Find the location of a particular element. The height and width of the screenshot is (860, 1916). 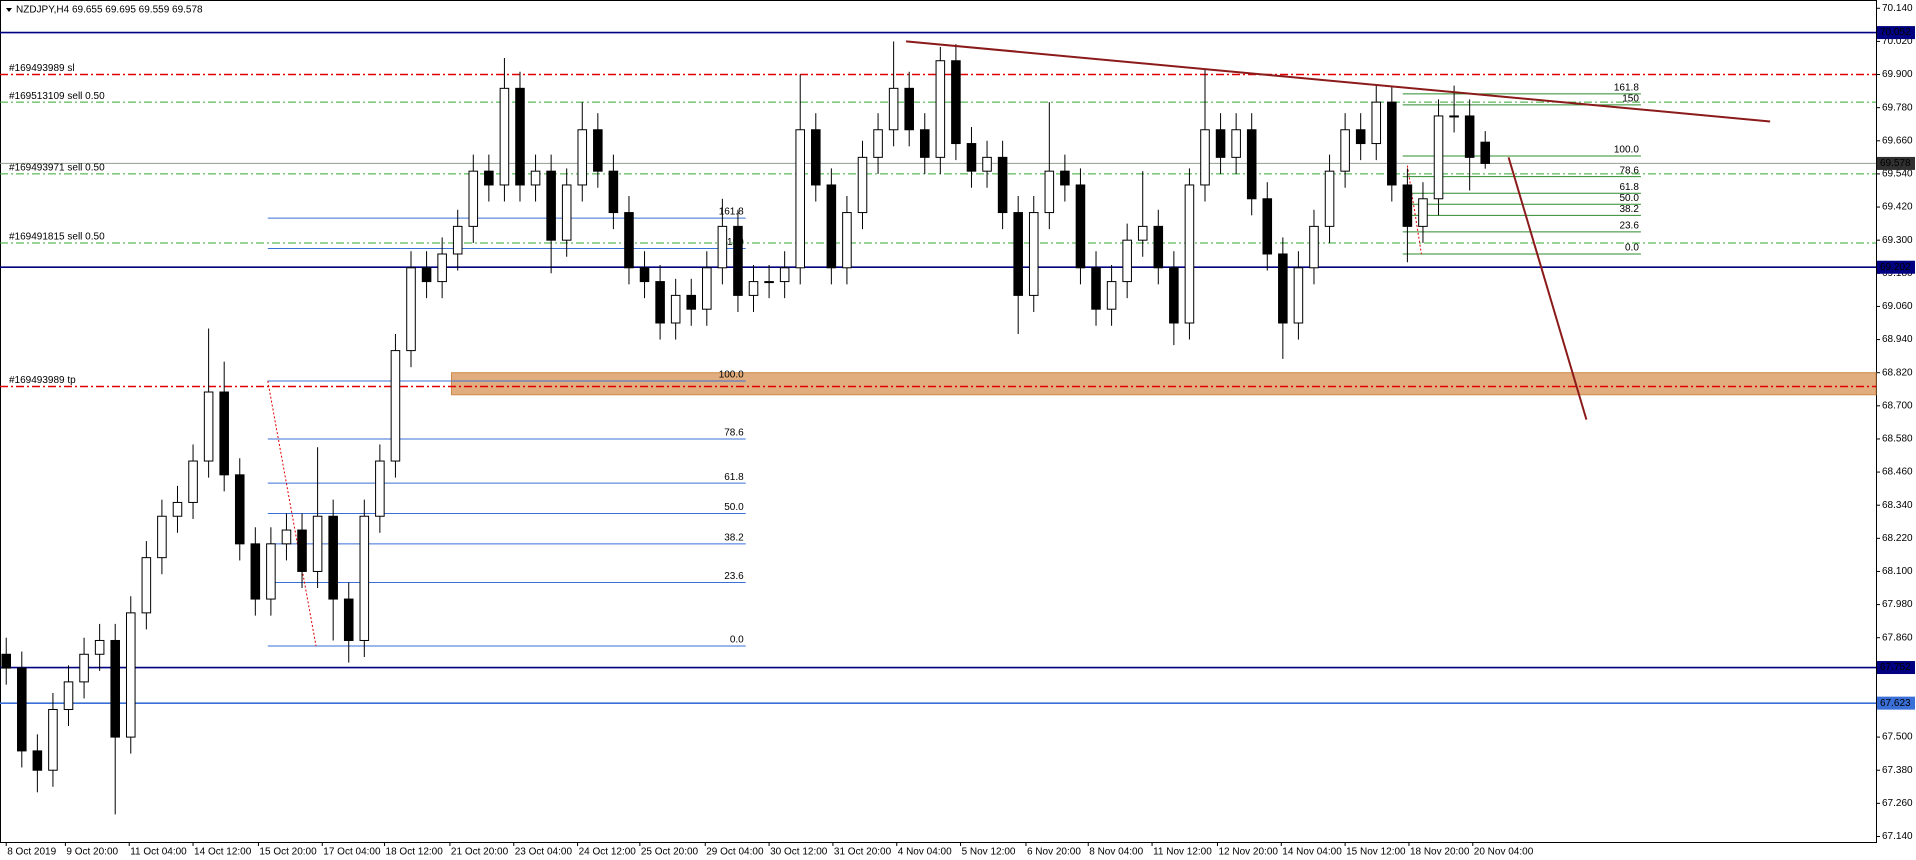

fib-label: 61.8 is located at coordinates (1629, 187).